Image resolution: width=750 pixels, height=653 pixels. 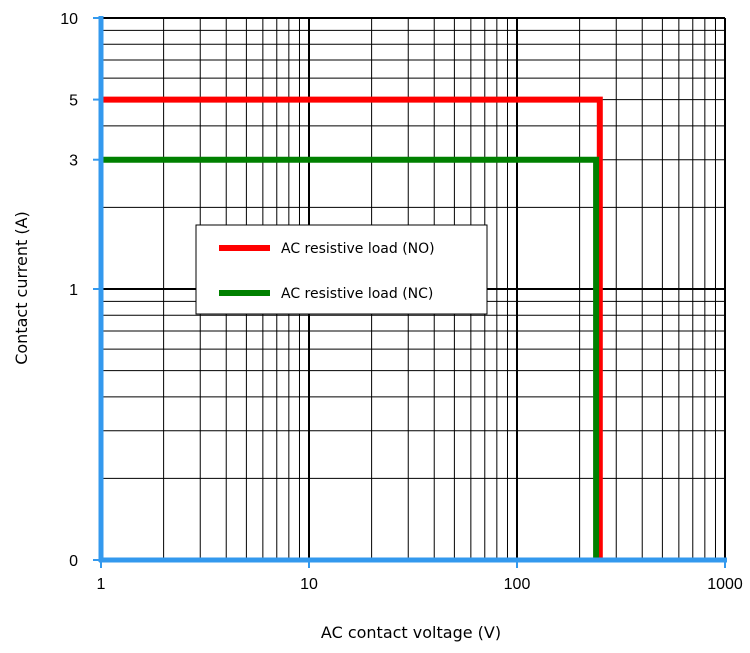 What do you see at coordinates (73, 161) in the screenshot?
I see `y-tick-label: 3` at bounding box center [73, 161].